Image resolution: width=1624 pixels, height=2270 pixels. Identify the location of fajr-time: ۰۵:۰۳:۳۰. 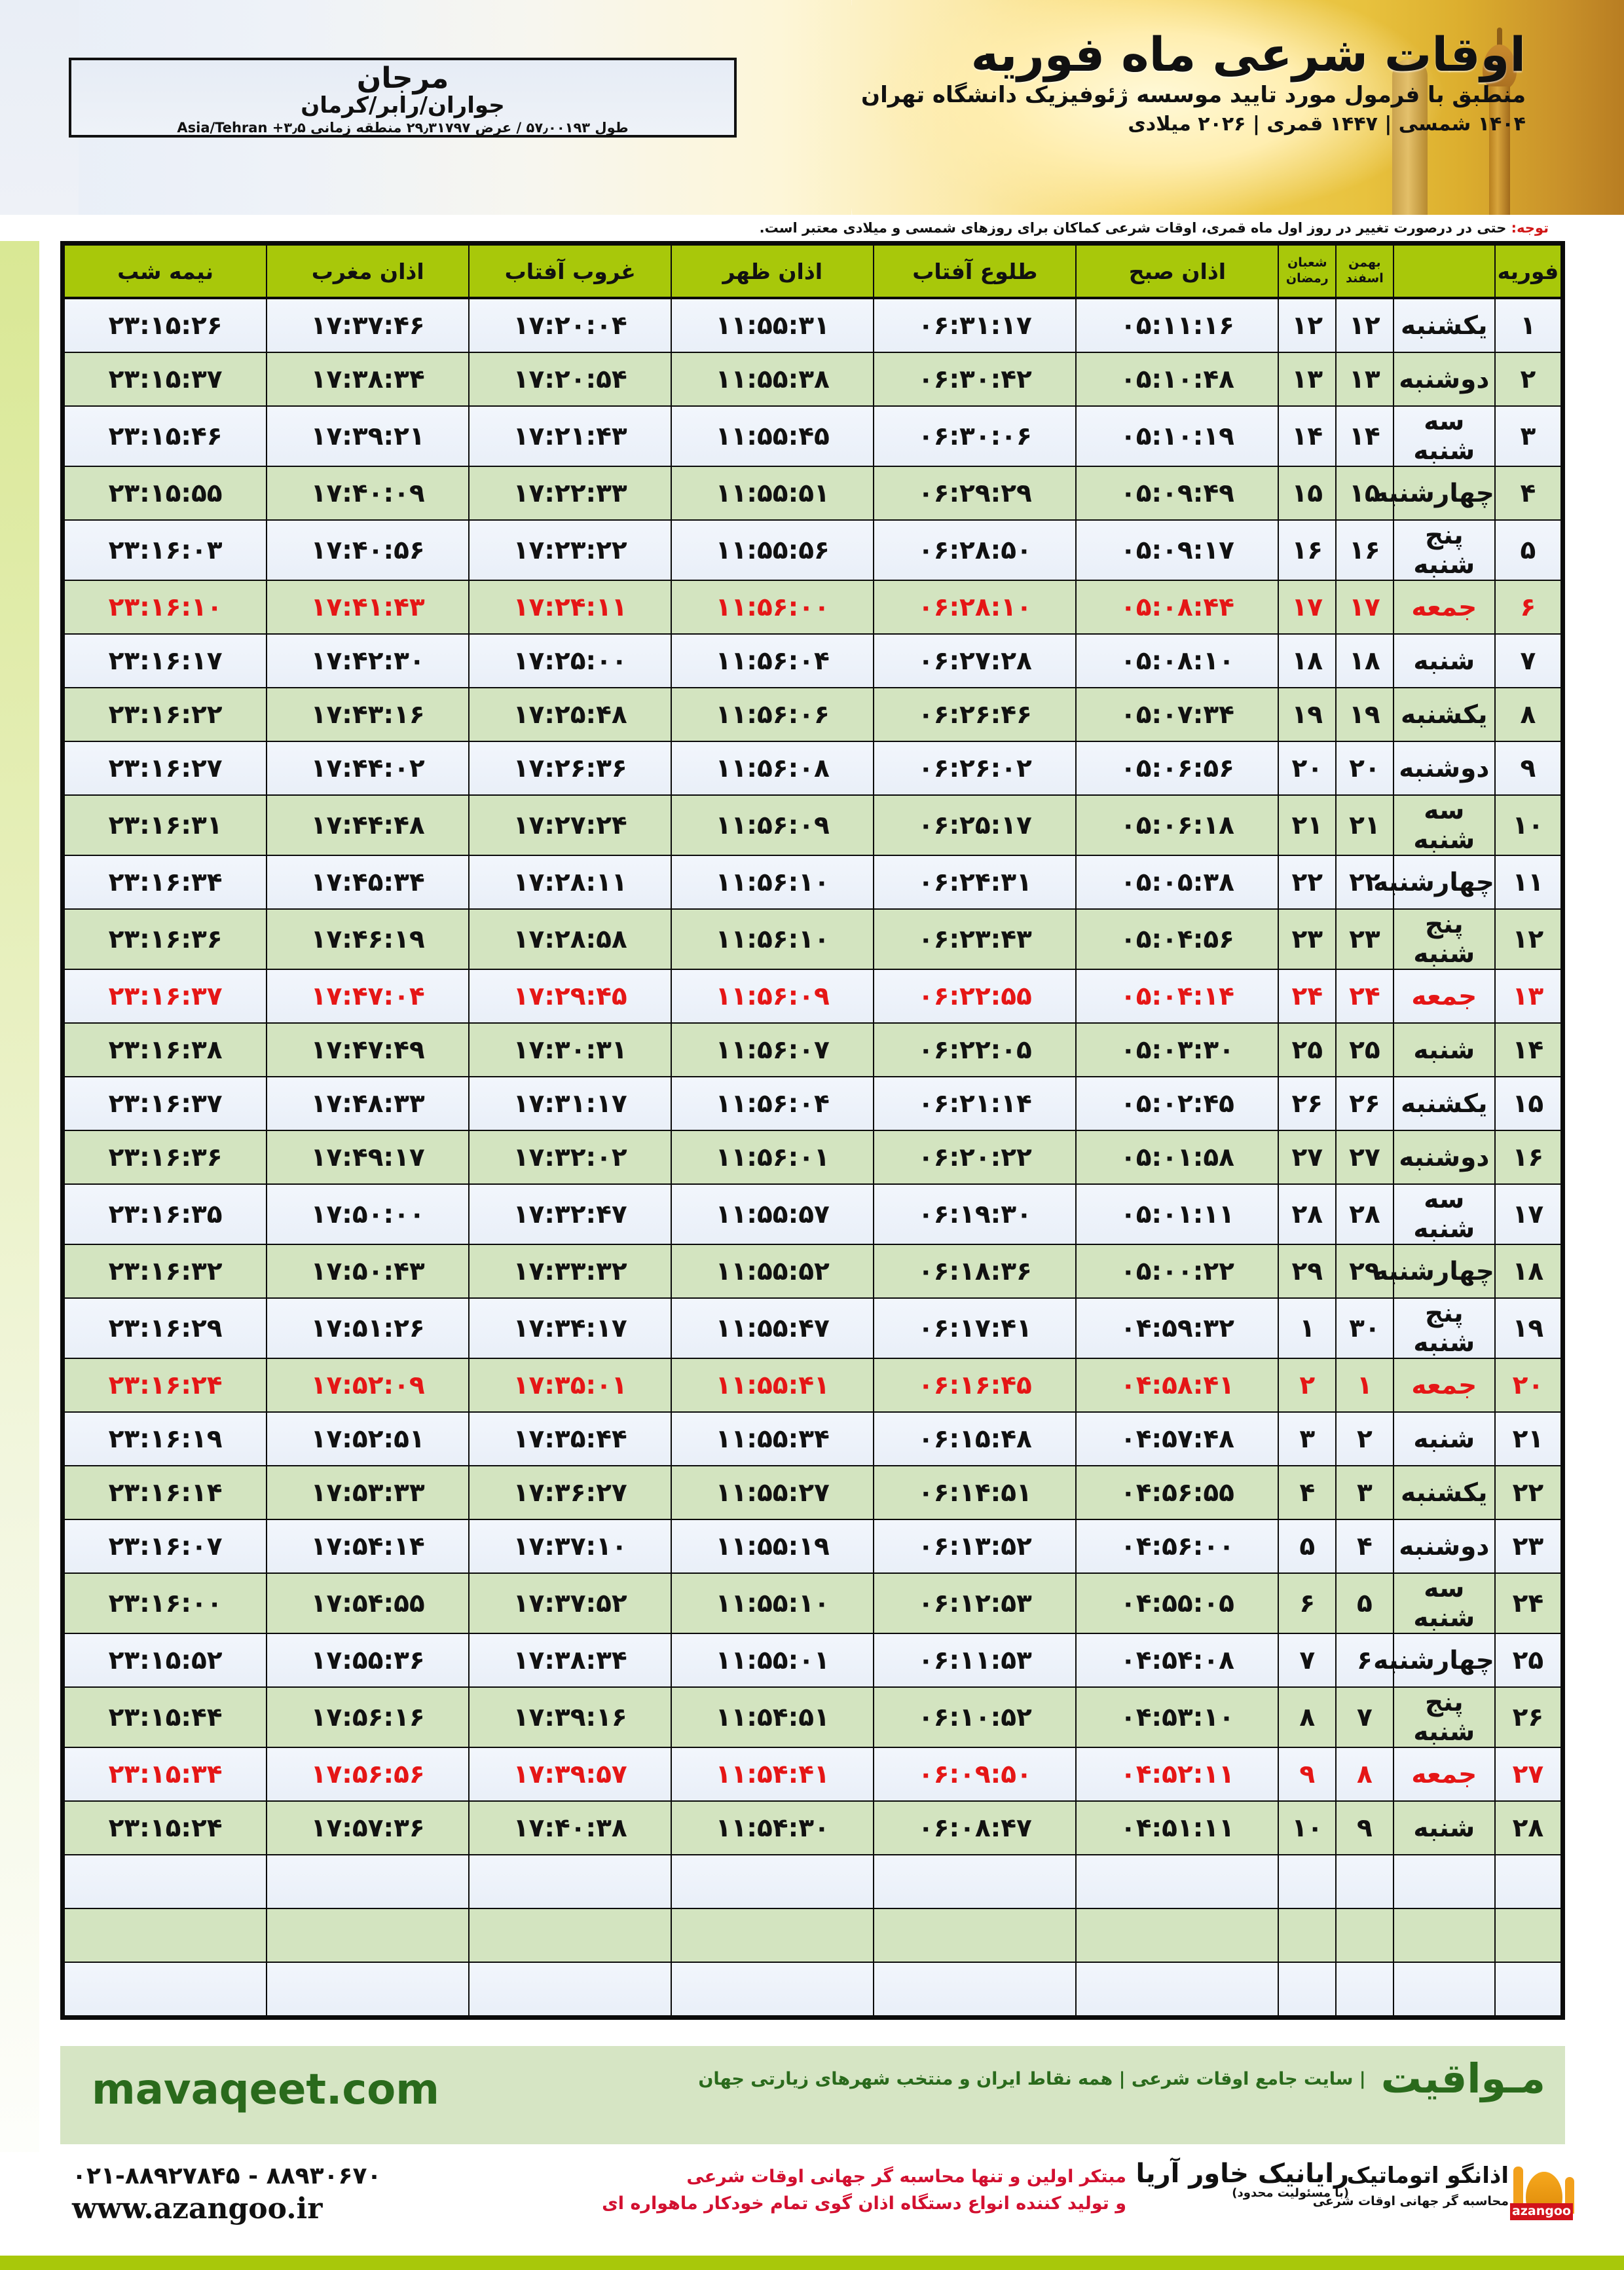
(1177, 1049).